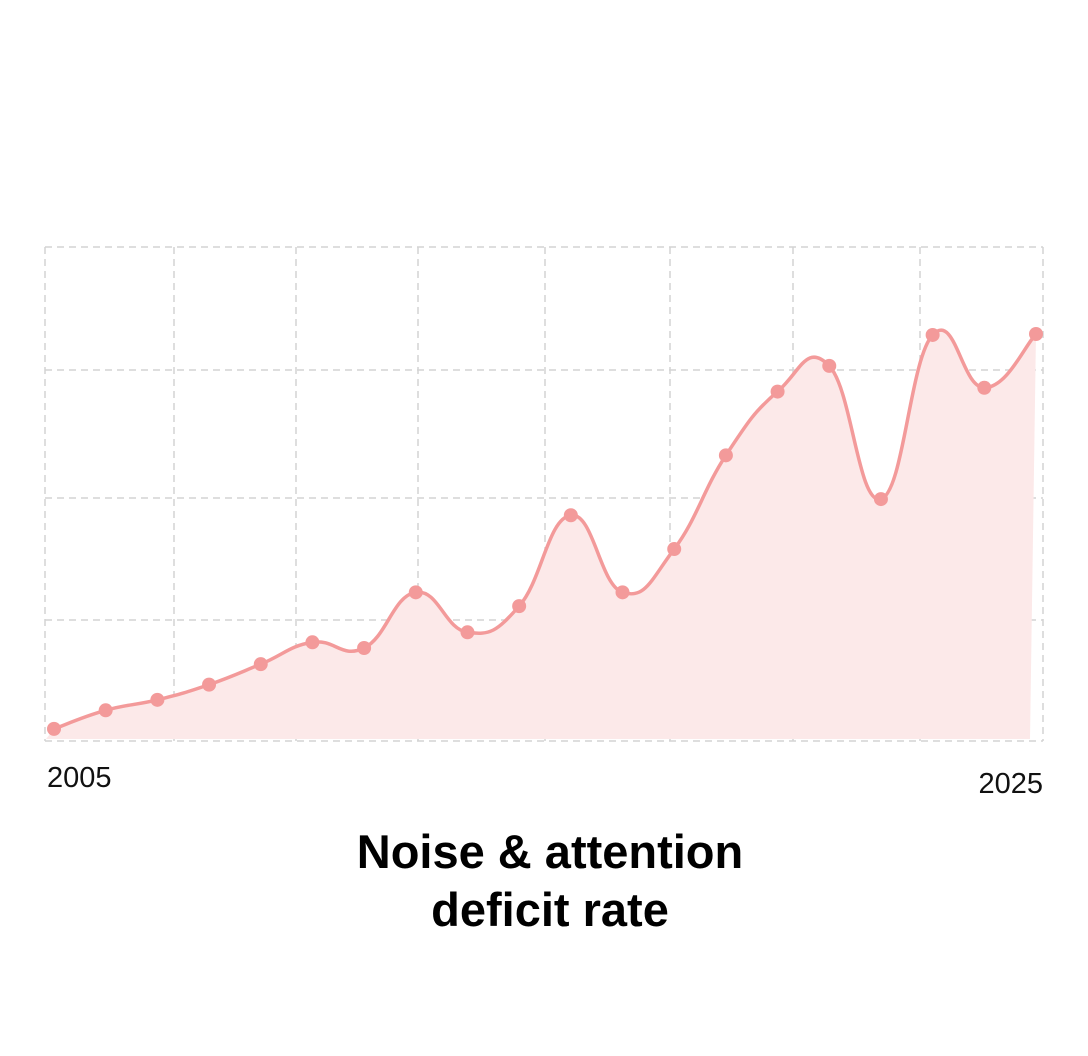 The height and width of the screenshot is (1056, 1088). I want to click on x-tick-label: 2005, so click(79, 778).